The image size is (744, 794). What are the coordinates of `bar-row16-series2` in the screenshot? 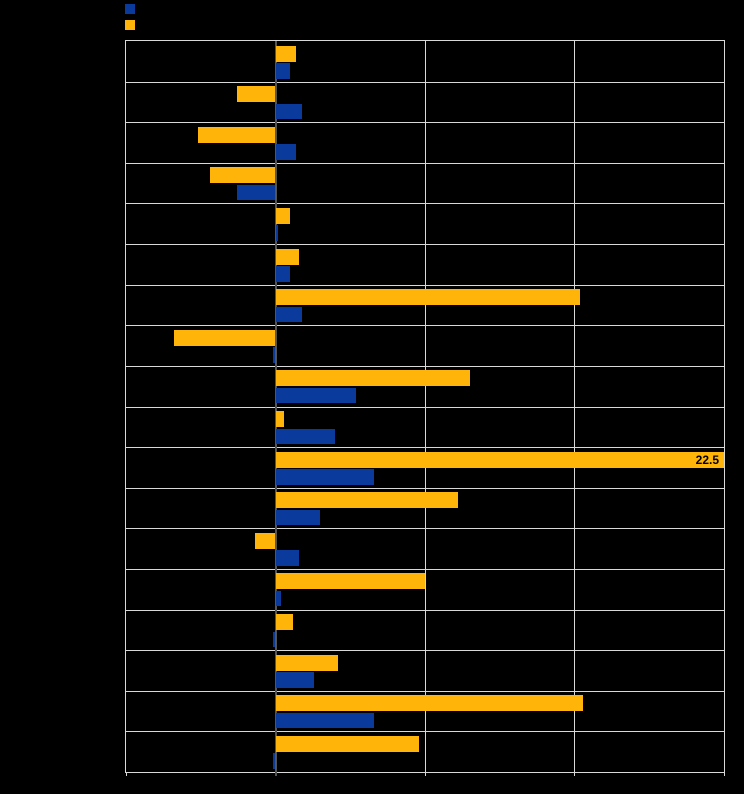 It's located at (307, 662).